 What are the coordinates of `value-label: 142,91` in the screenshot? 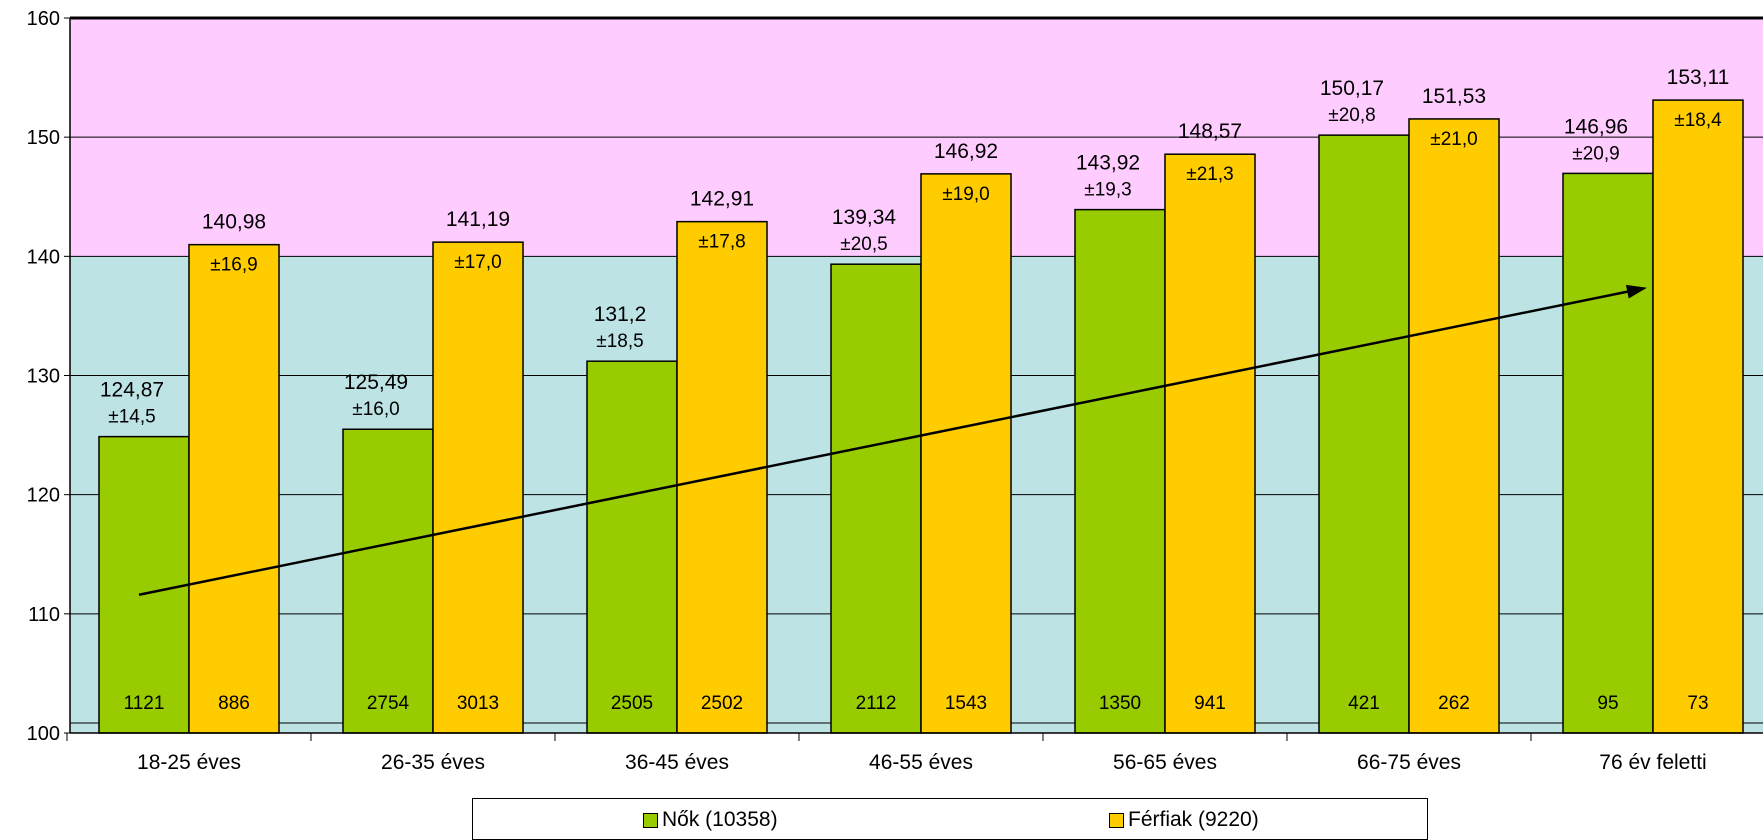 It's located at (722, 199).